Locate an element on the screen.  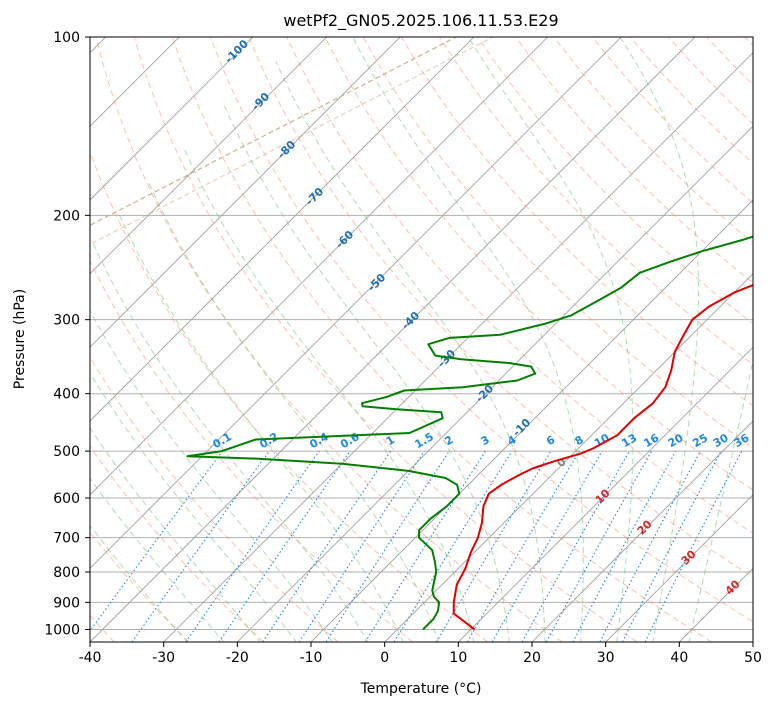
x-tick-label: -30 is located at coordinates (163, 658).